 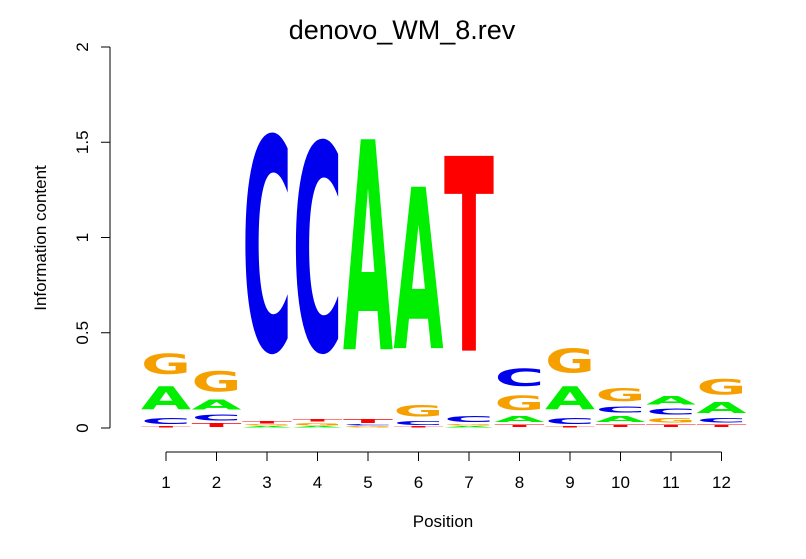 What do you see at coordinates (82, 333) in the screenshot?
I see `y-tick-label: 0.5` at bounding box center [82, 333].